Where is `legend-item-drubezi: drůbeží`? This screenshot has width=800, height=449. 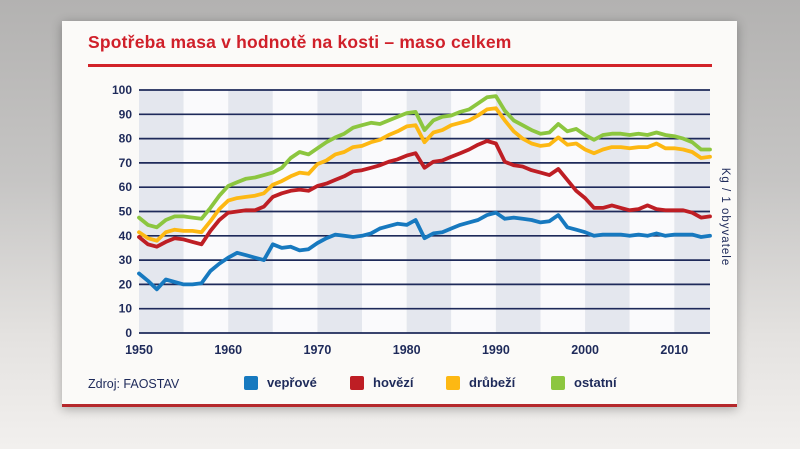 legend-item-drubezi: drůbeží is located at coordinates (480, 382).